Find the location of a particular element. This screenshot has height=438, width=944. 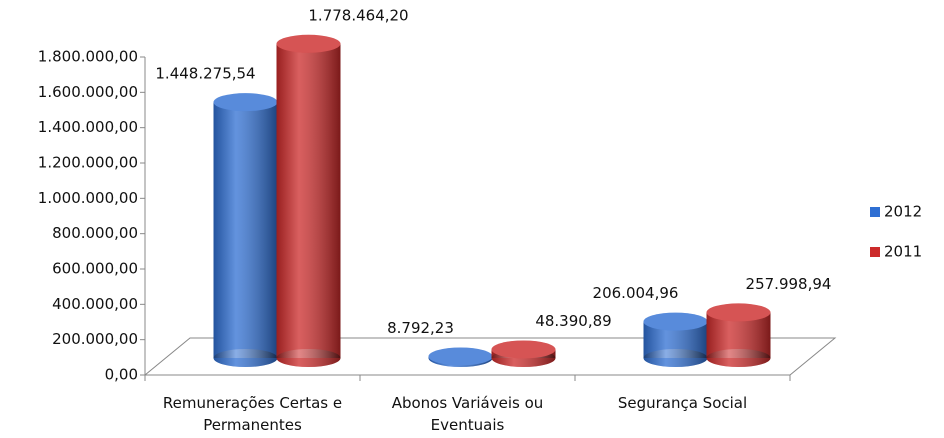

x-tick-label: Abonos Variáveis ou Eventuais is located at coordinates (467, 414).